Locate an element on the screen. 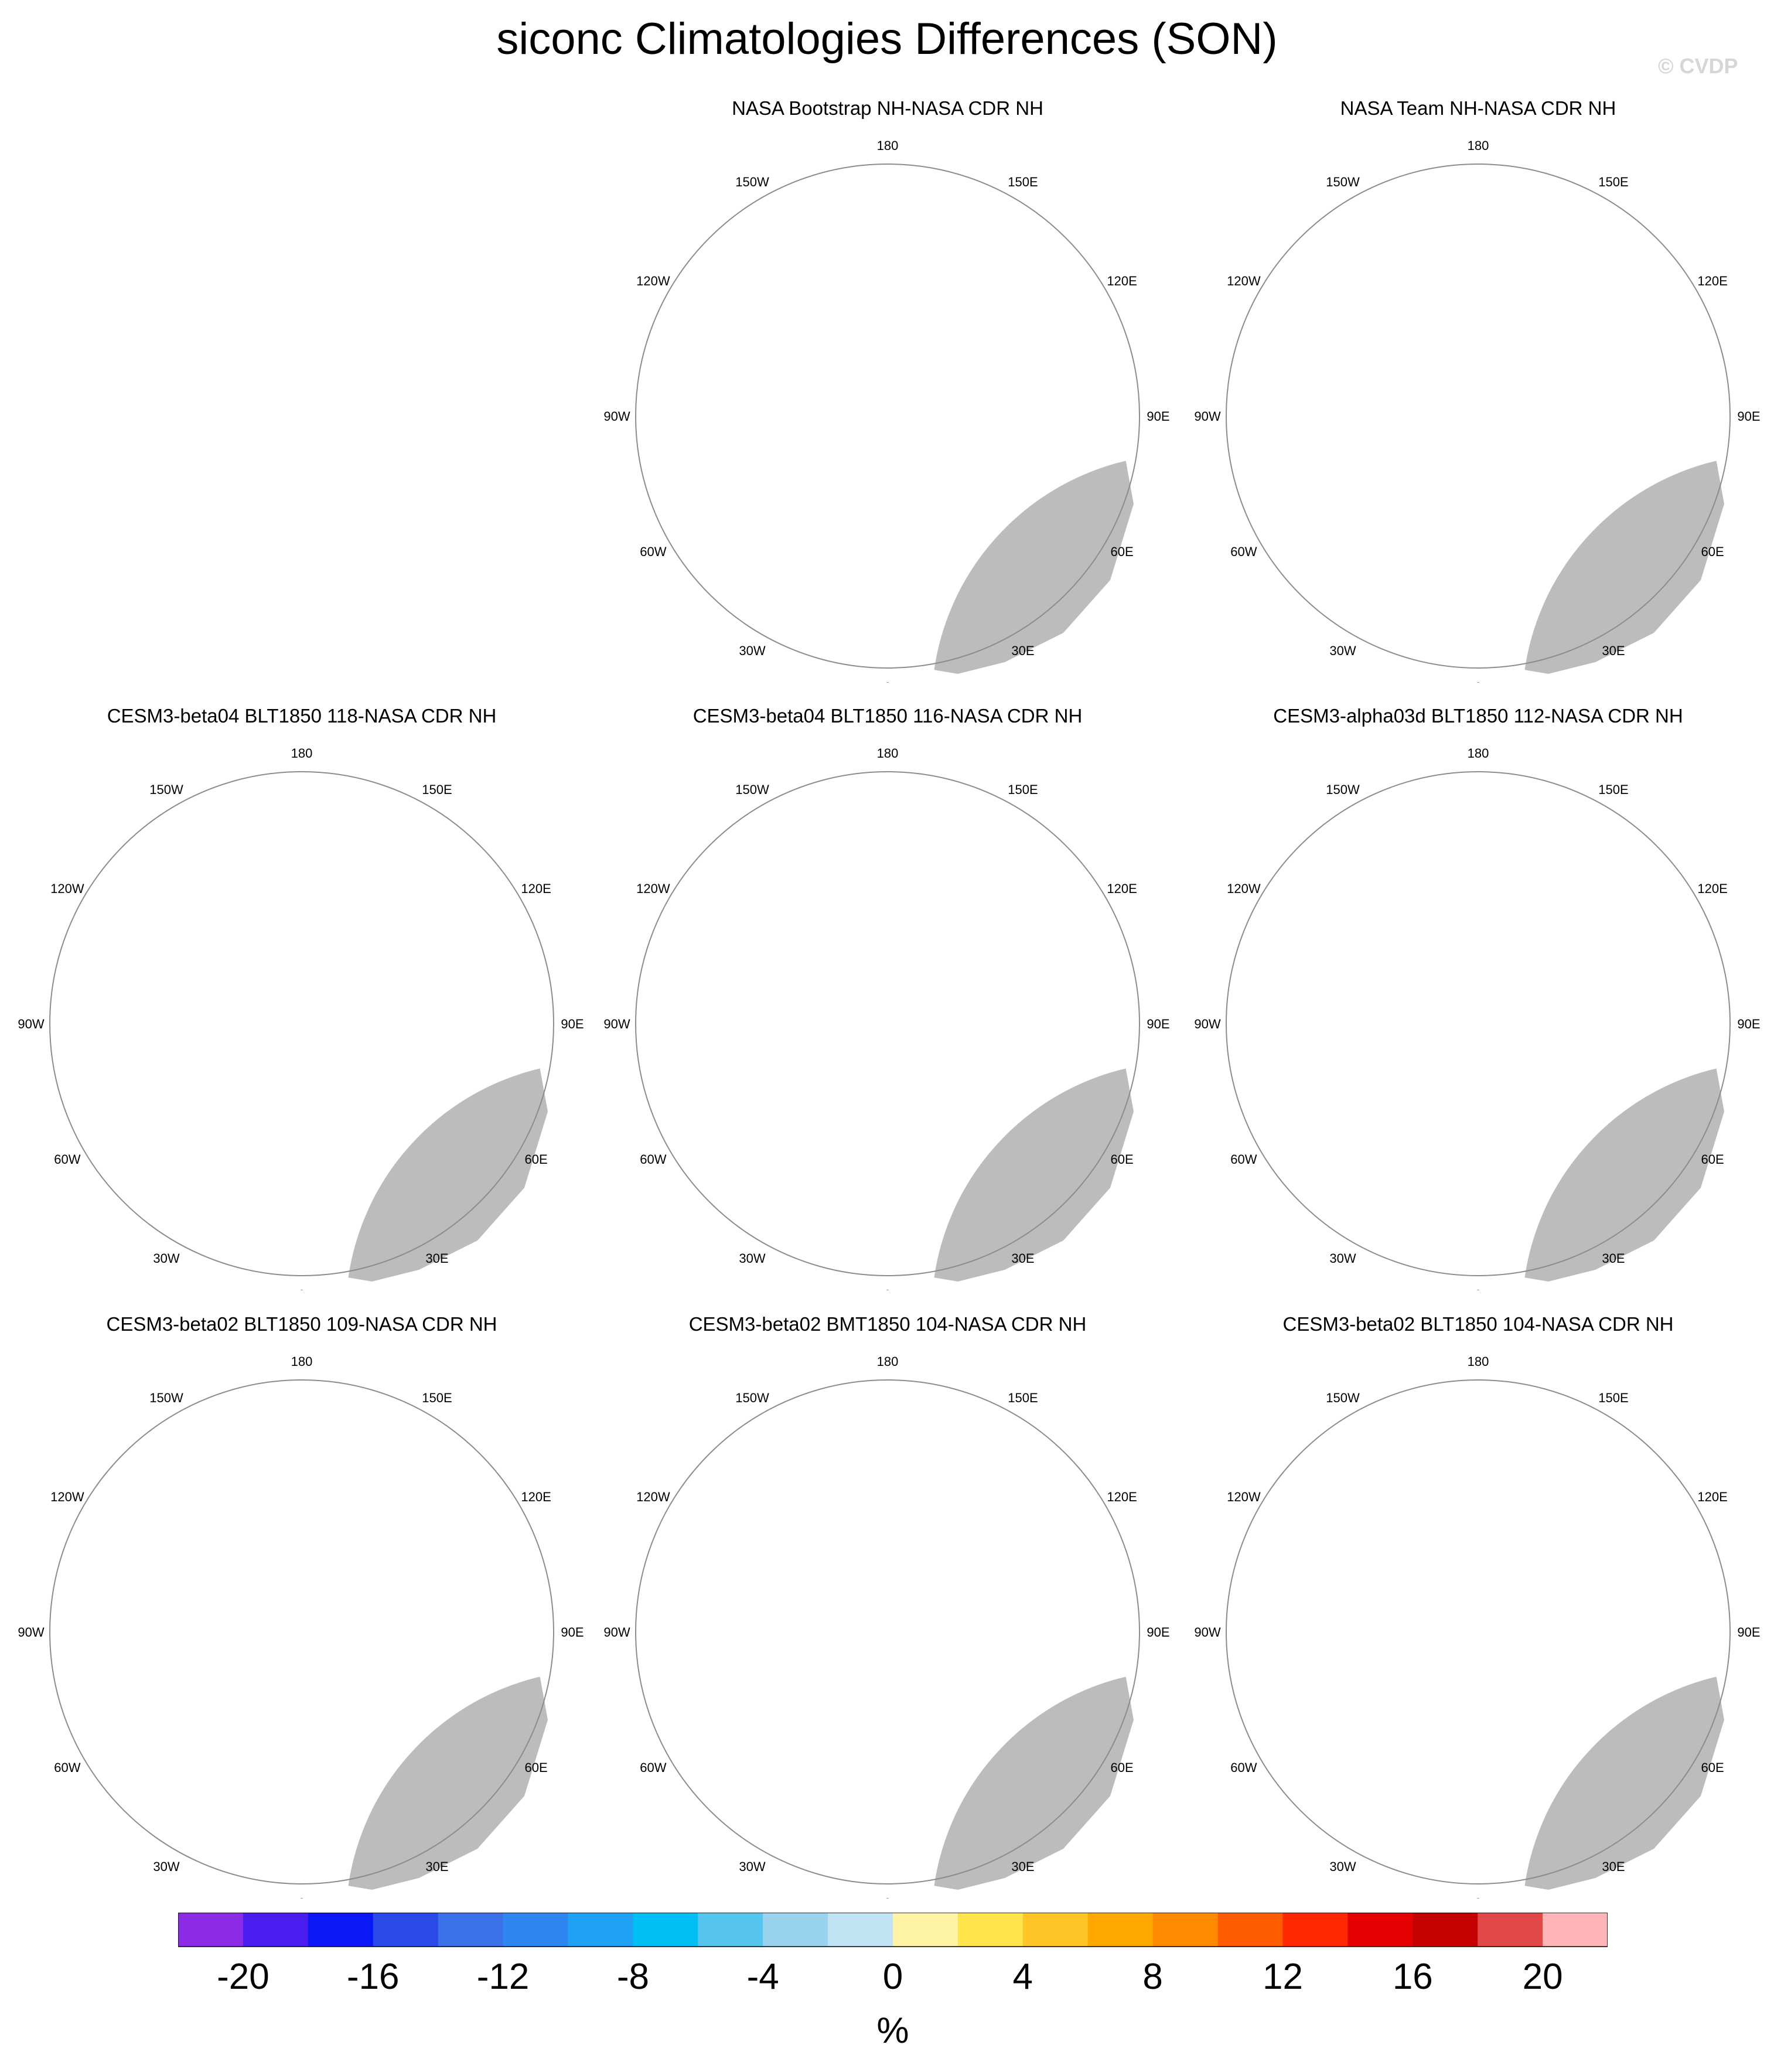 This screenshot has height=2072, width=1774. colorbar-tick-label: -20 is located at coordinates (243, 1977).